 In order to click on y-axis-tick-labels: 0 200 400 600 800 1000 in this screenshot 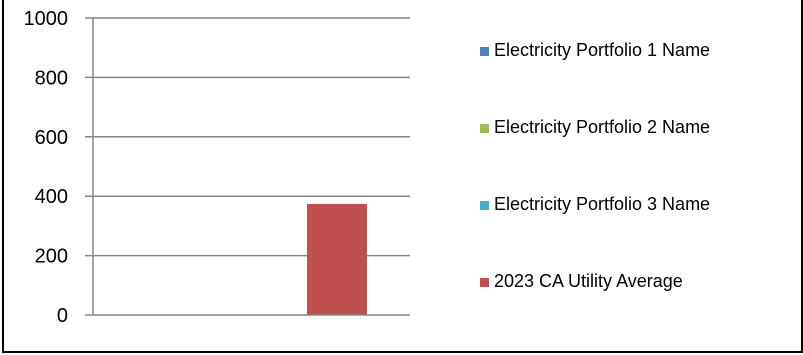, I will do `click(46, 167)`.